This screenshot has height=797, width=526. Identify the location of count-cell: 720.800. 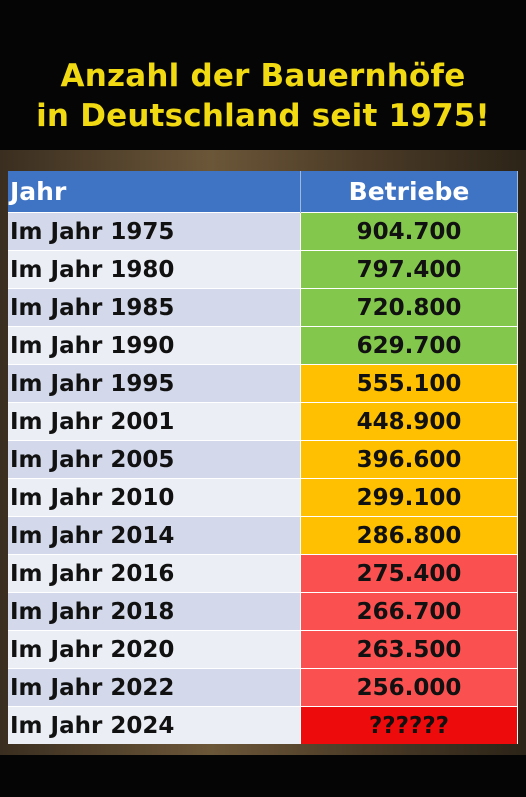
(409, 307).